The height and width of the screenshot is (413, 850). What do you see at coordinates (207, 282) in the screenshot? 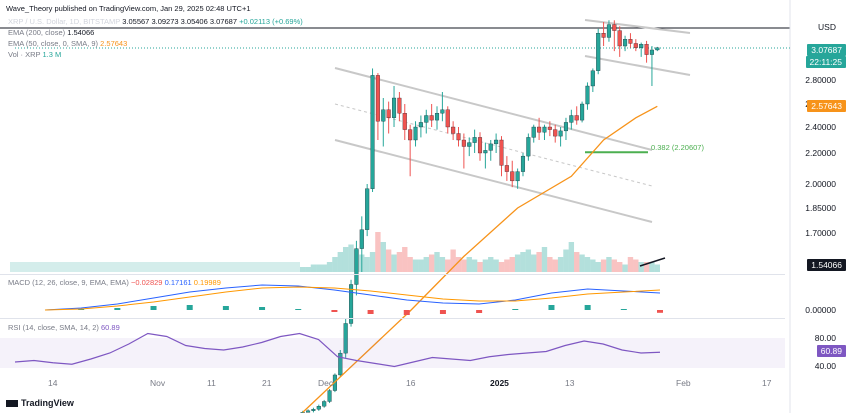
I see `macd-signal-value: 0.19989` at bounding box center [207, 282].